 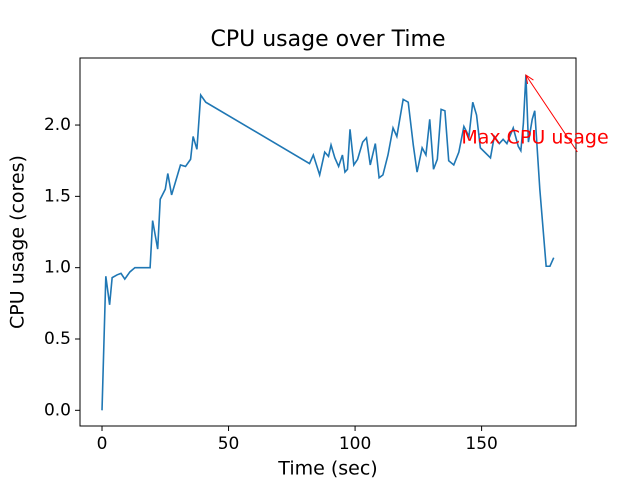 What do you see at coordinates (327, 469) in the screenshot?
I see `x-axis-label: Time (sec)` at bounding box center [327, 469].